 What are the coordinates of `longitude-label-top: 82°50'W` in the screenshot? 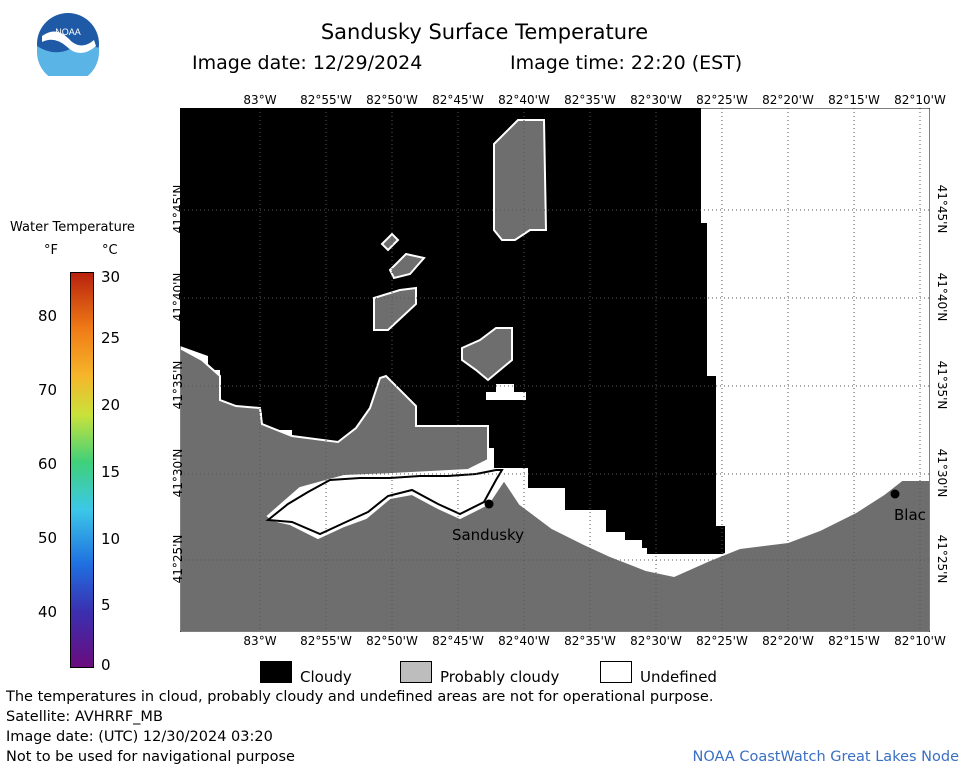 It's located at (392, 100).